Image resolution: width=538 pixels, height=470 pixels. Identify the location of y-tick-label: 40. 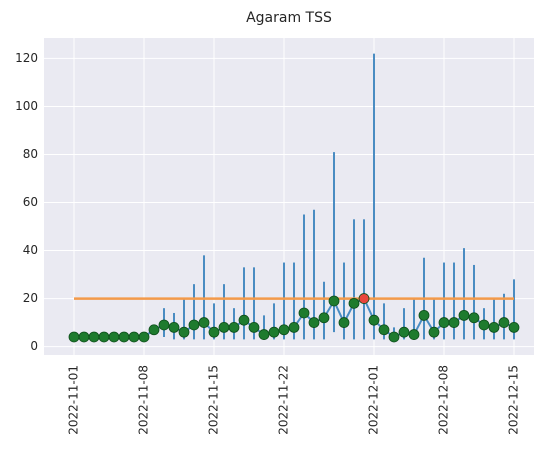
(30, 250).